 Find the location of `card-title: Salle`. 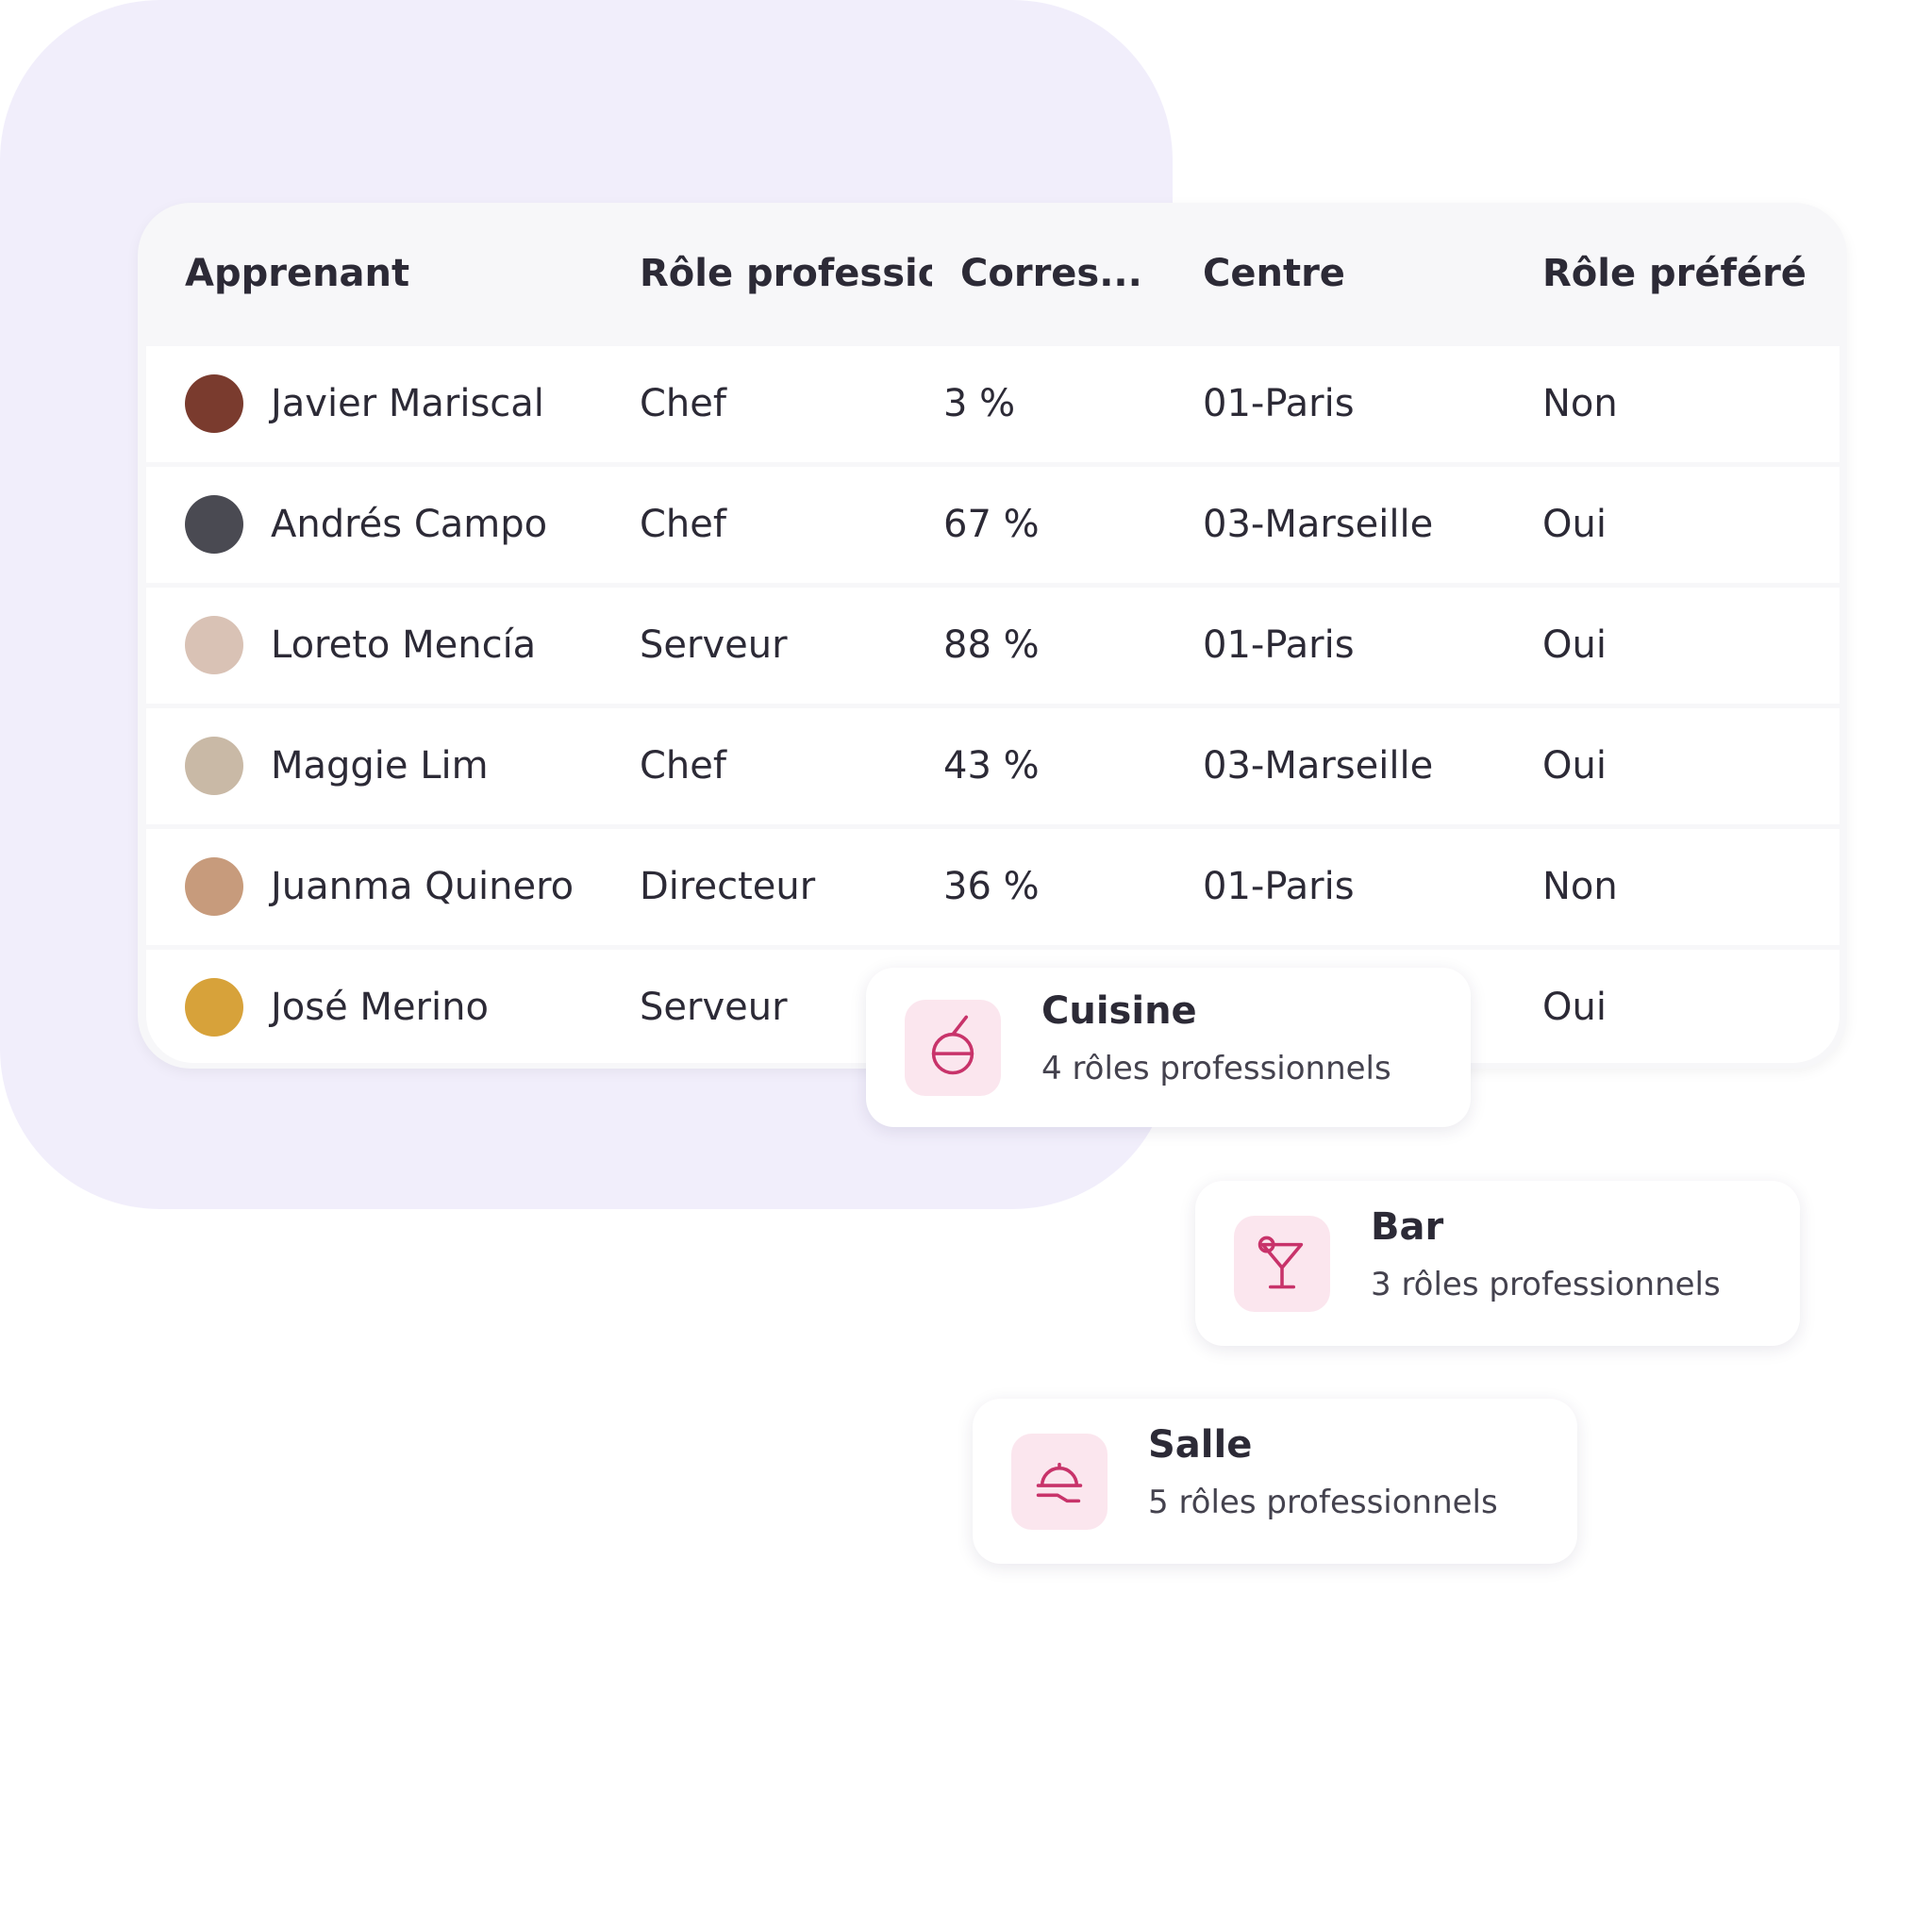

card-title: Salle is located at coordinates (1201, 1444).